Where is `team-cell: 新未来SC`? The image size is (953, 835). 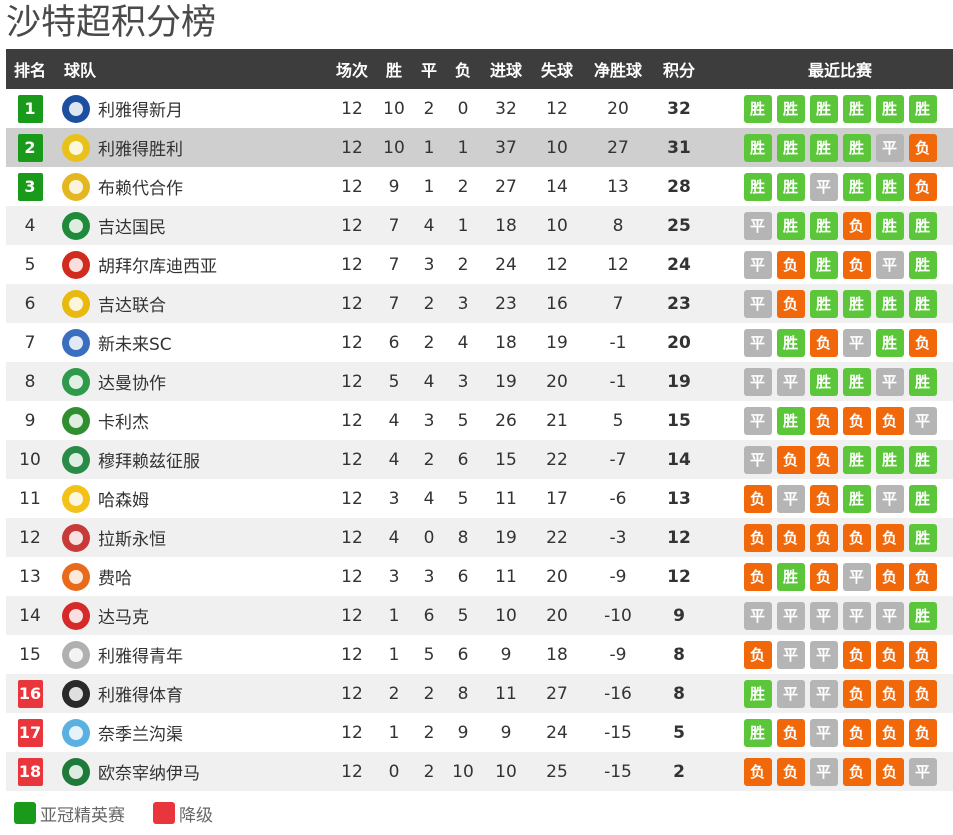 team-cell: 新未来SC is located at coordinates (192, 342).